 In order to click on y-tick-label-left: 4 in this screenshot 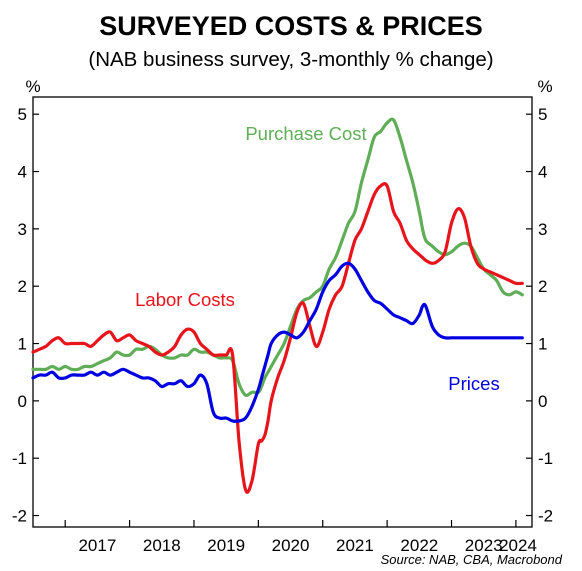, I will do `click(22, 172)`.